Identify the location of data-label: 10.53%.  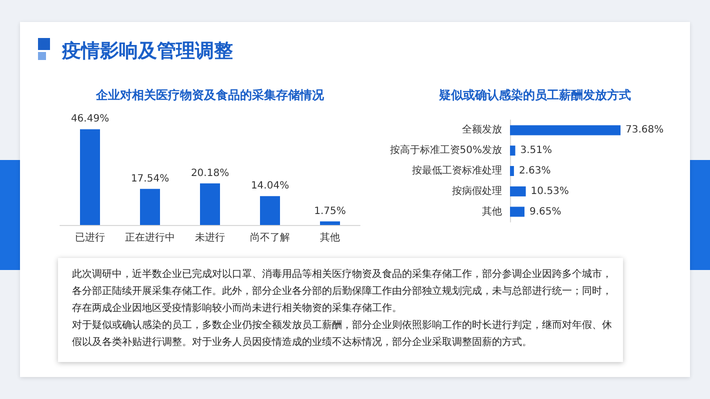
(549, 191).